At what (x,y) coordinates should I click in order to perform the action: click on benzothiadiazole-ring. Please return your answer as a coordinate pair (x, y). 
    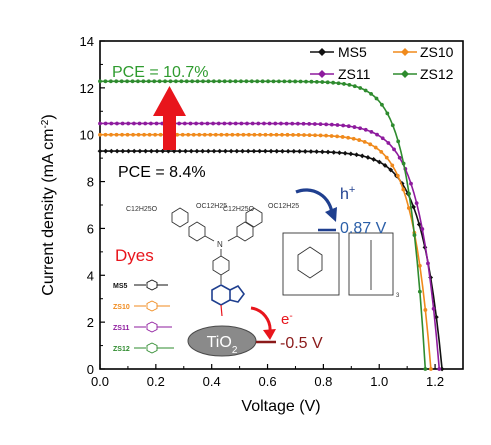
    Looking at the image, I should click on (221, 295).